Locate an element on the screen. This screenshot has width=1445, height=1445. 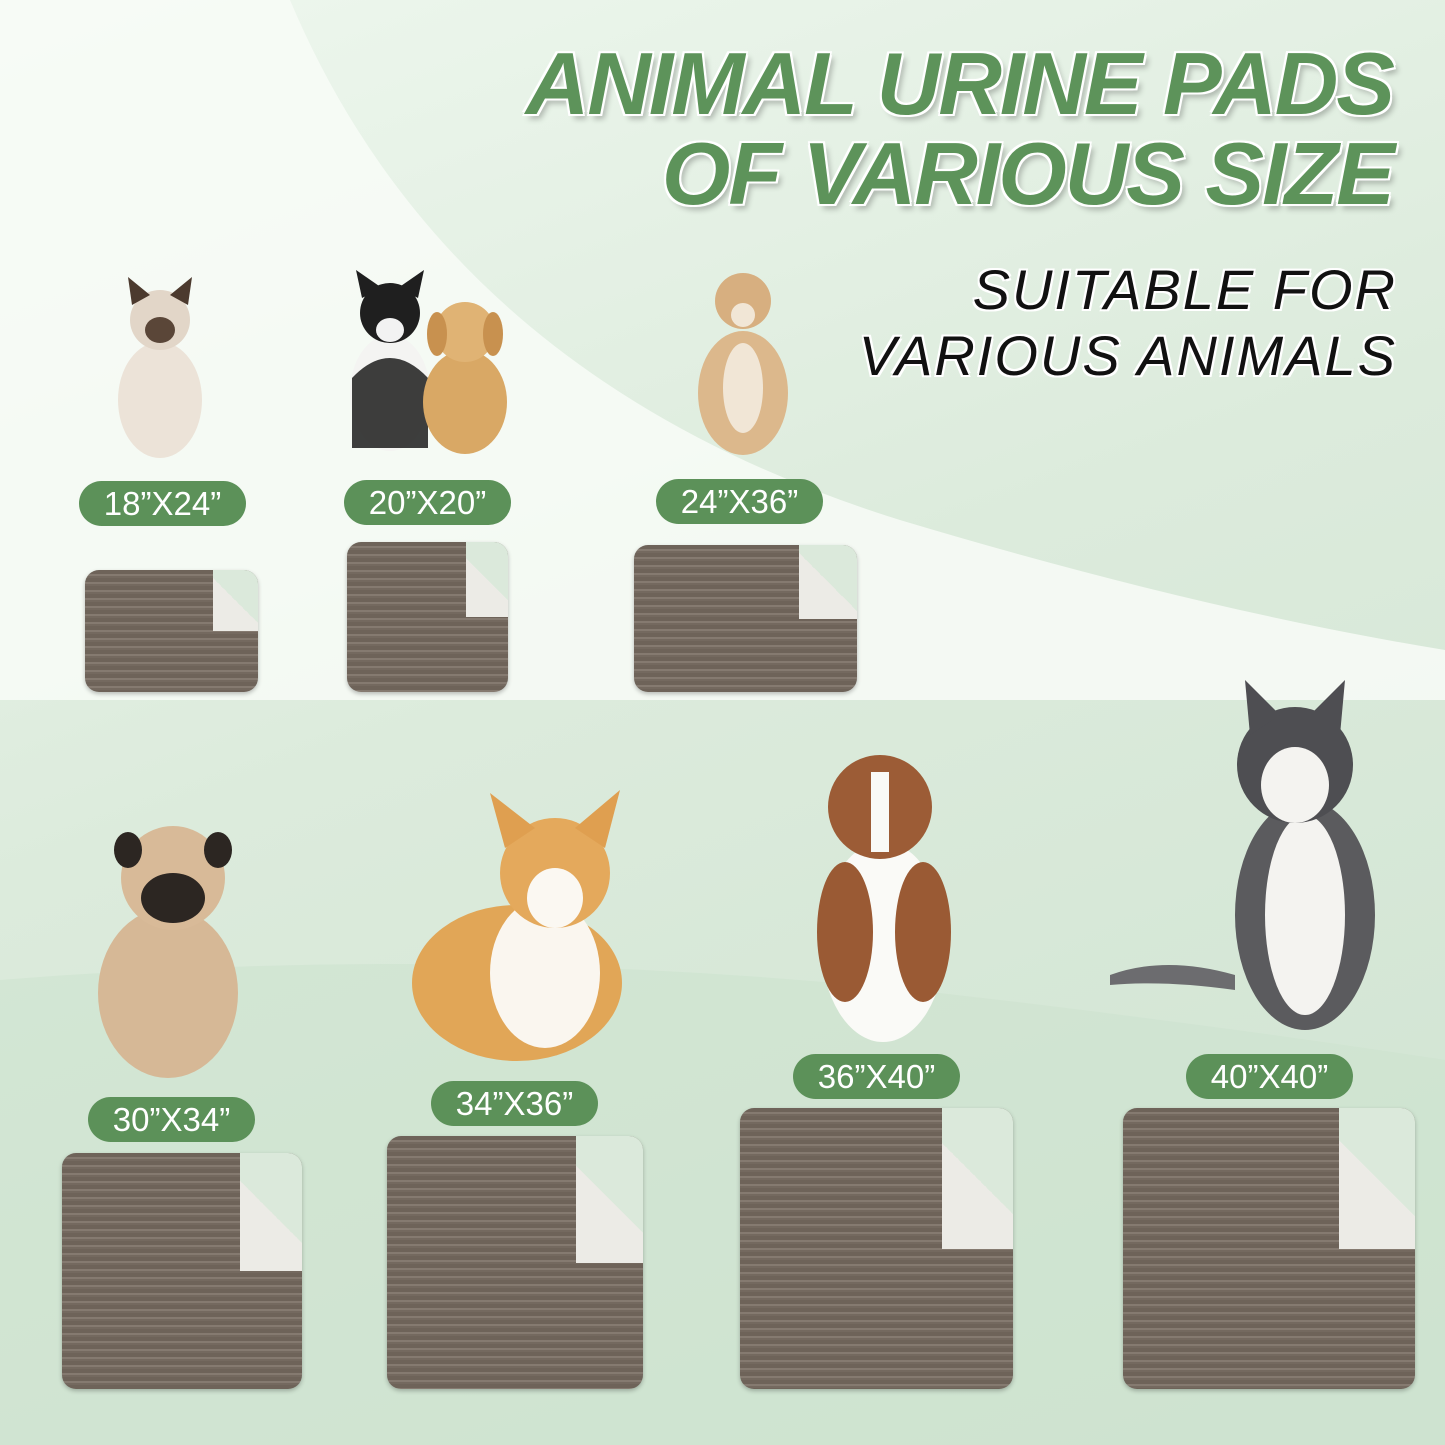
size-label-34x36: 34”X36” is located at coordinates (514, 1103).